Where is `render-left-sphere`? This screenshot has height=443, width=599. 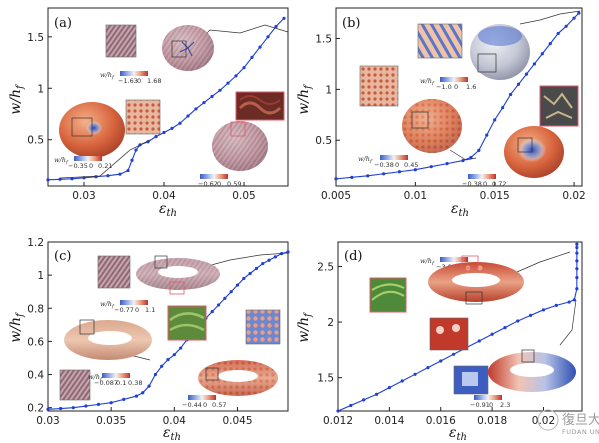 render-left-sphere is located at coordinates (92, 130).